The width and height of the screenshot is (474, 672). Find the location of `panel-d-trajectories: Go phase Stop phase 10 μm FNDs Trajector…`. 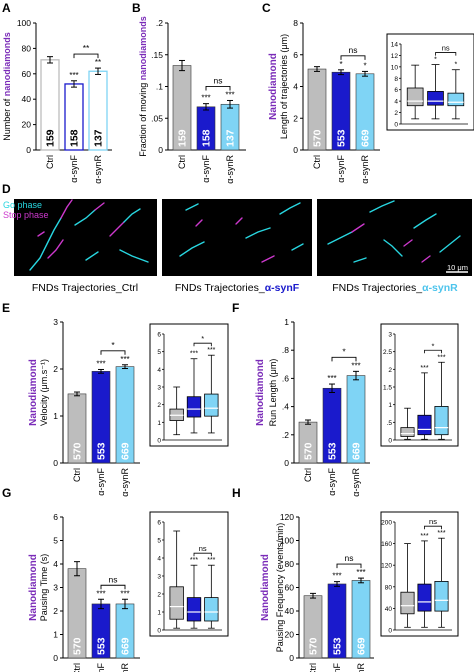

panel-d-trajectories: Go phase Stop phase 10 μm FNDs Trajector… is located at coordinates (237, 246).